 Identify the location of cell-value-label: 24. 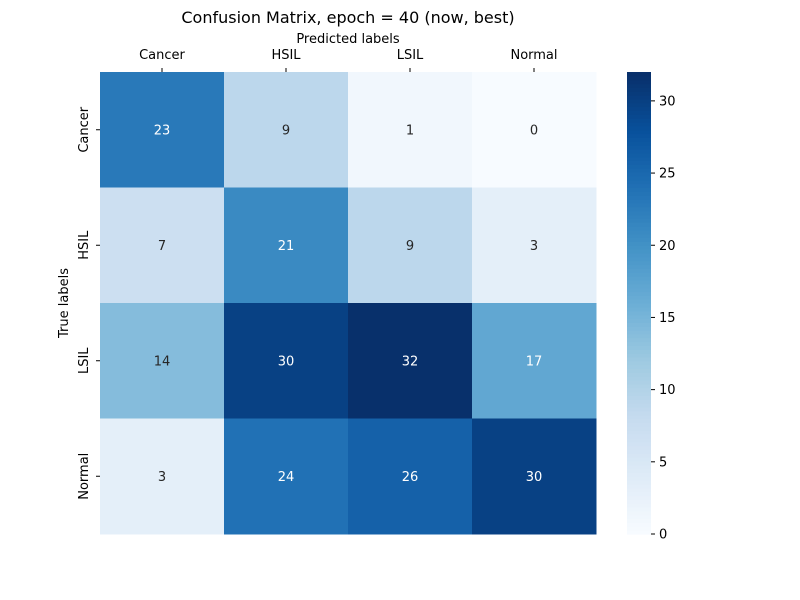
(286, 477).